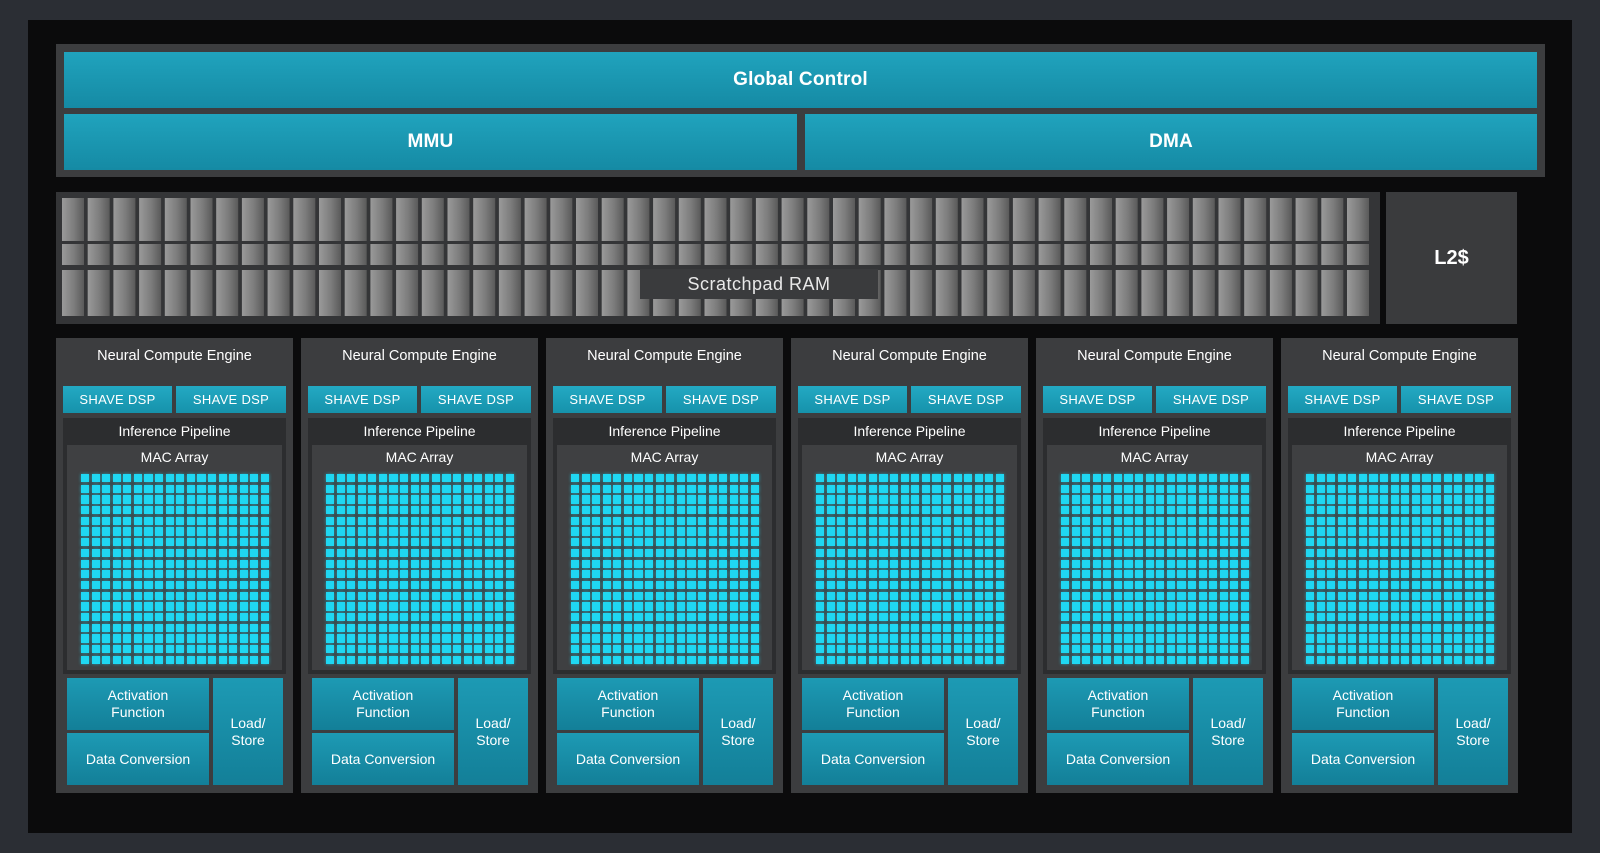  Describe the element at coordinates (664, 356) in the screenshot. I see `nce-title: Neural Compute Engine` at that location.